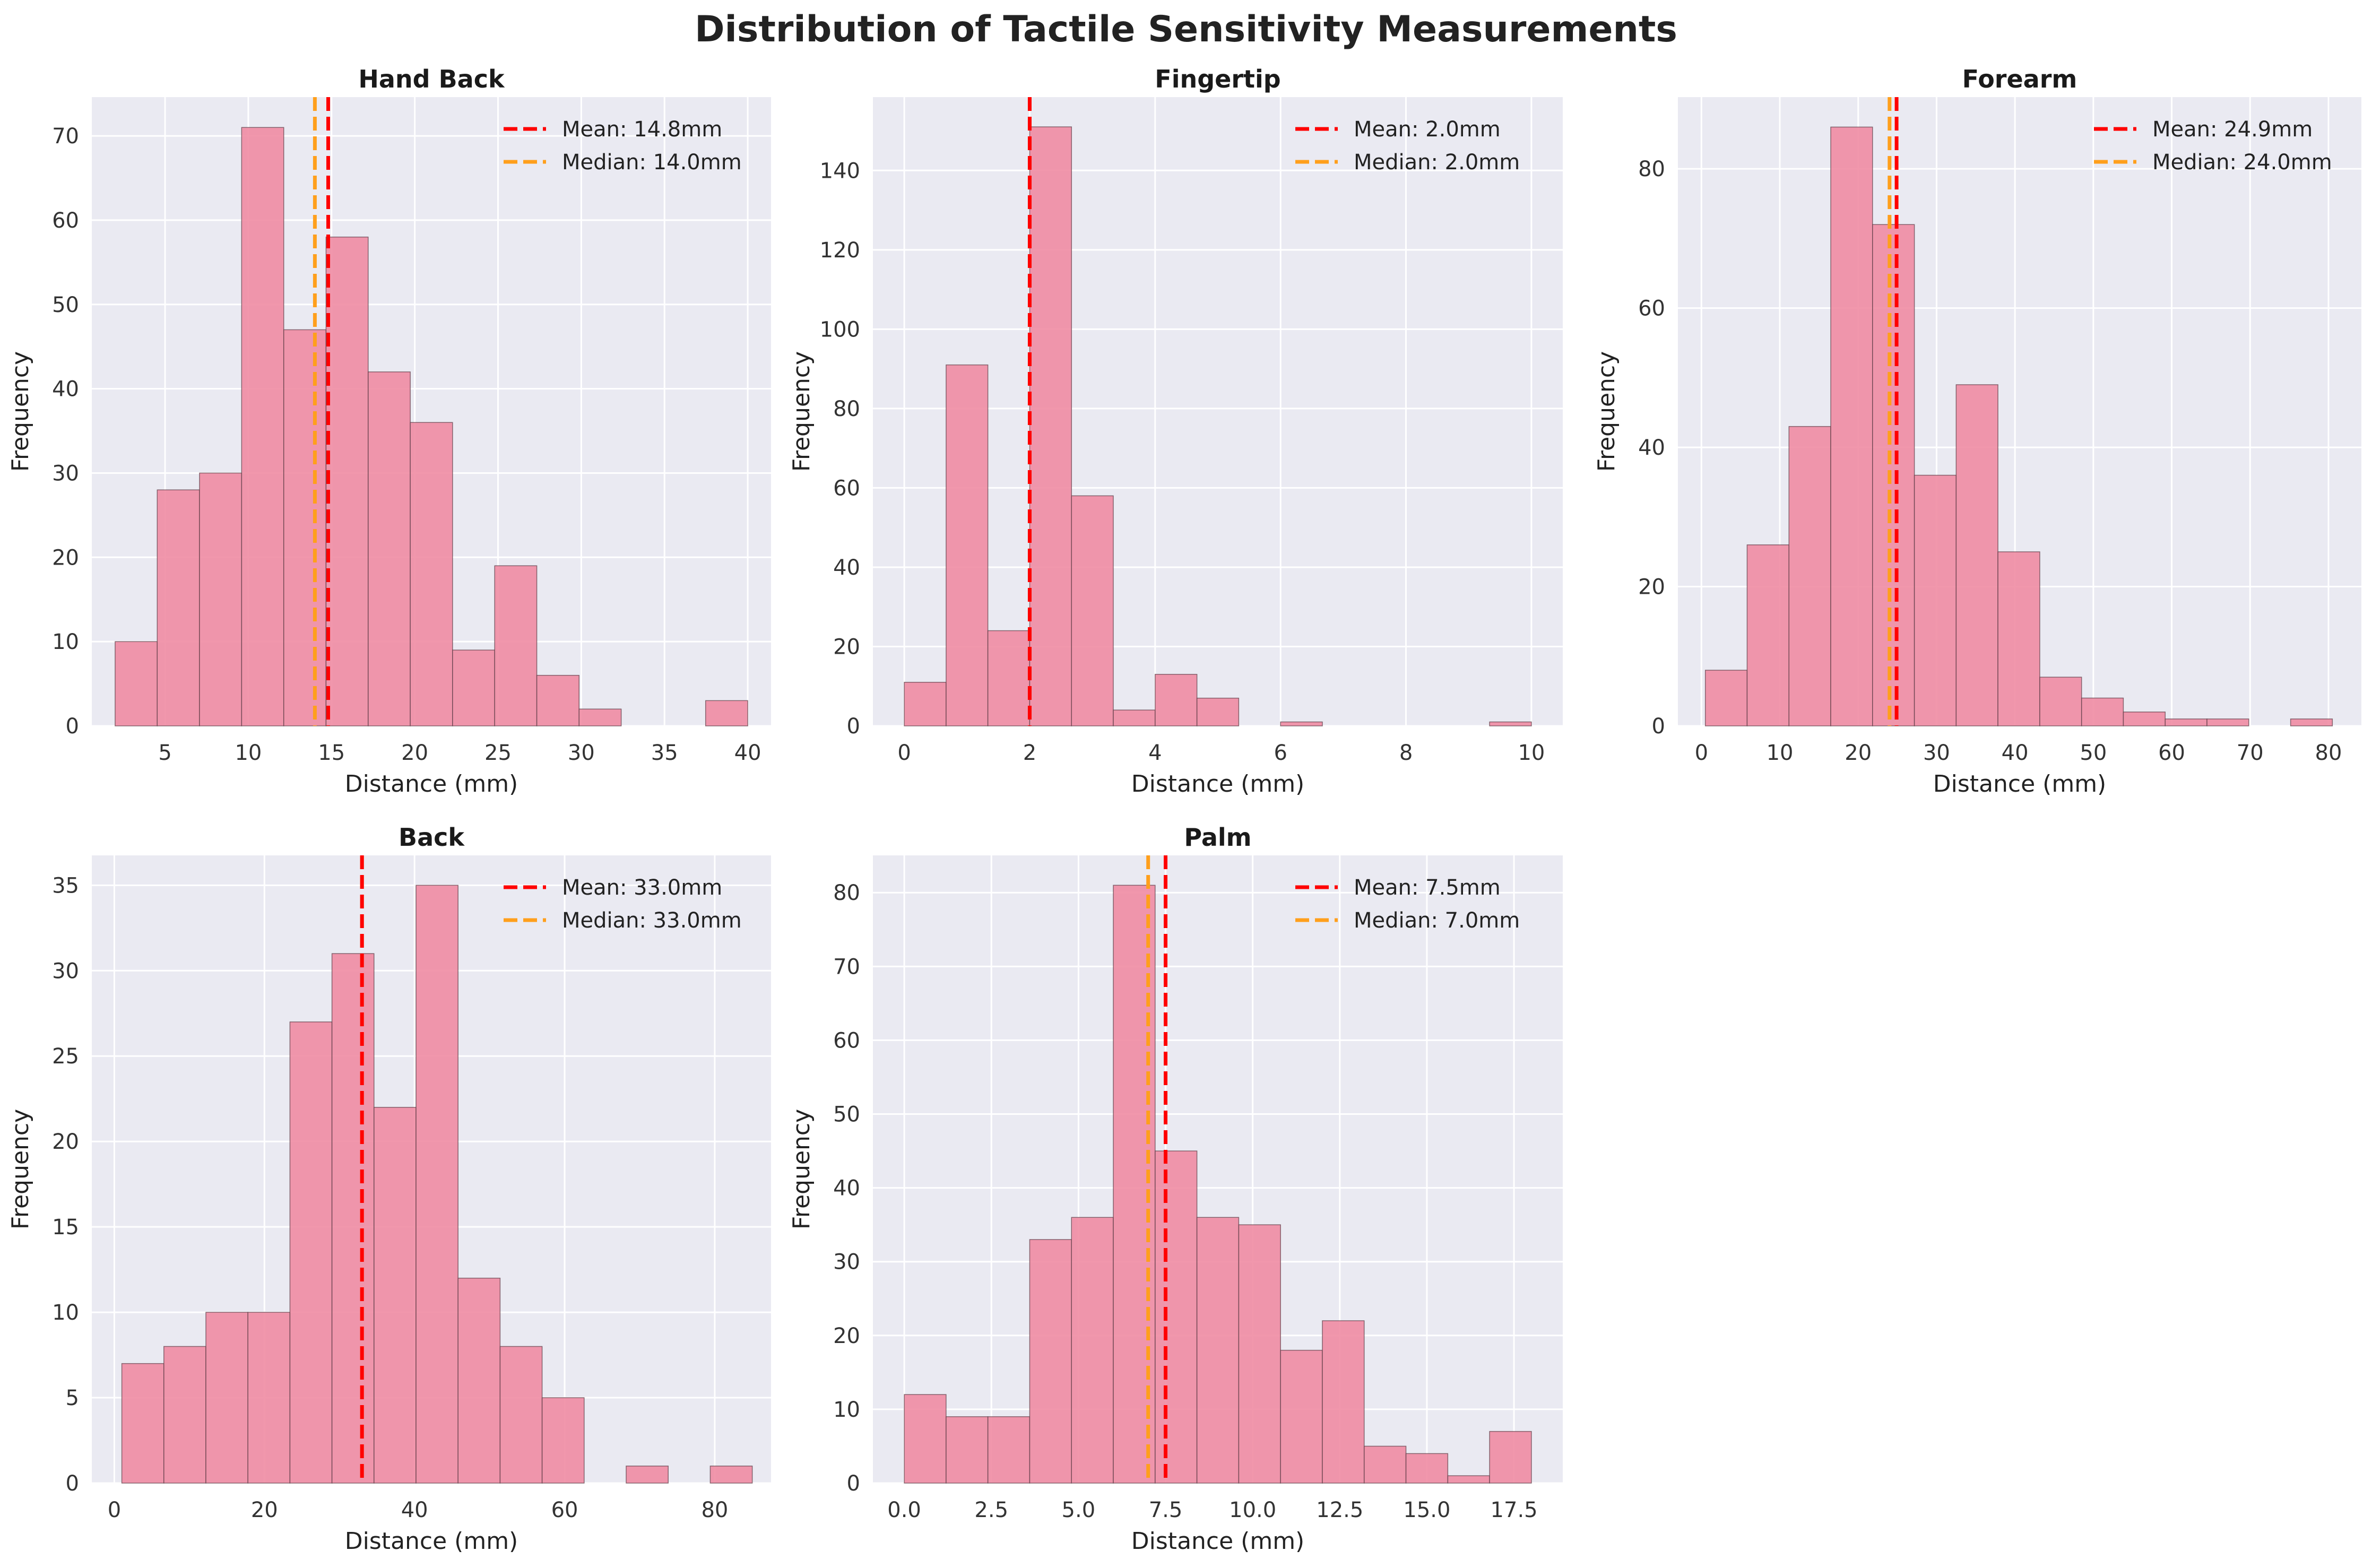 The image size is (2372, 1568). What do you see at coordinates (2093, 753) in the screenshot?
I see `x-tick-label: 50` at bounding box center [2093, 753].